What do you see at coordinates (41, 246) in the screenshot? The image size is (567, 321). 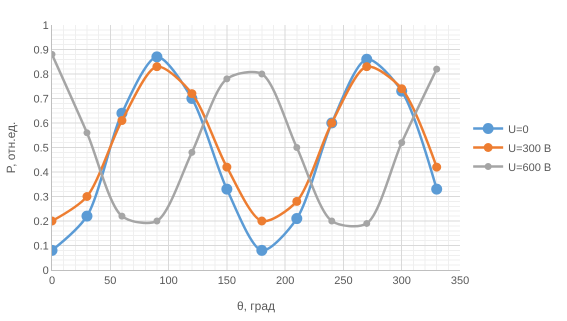 I see `y-tick-label: 0.1` at bounding box center [41, 246].